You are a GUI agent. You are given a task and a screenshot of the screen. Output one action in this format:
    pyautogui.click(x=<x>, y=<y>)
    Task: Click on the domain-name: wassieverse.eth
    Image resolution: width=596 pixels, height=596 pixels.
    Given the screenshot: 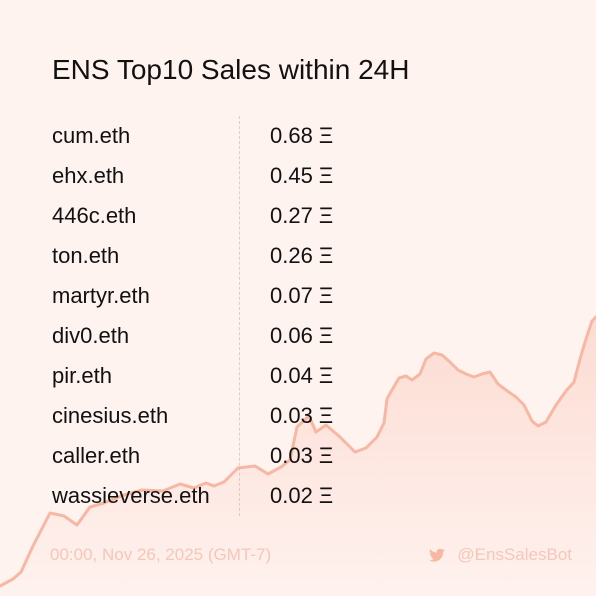 What is the action you would take?
    pyautogui.click(x=131, y=495)
    